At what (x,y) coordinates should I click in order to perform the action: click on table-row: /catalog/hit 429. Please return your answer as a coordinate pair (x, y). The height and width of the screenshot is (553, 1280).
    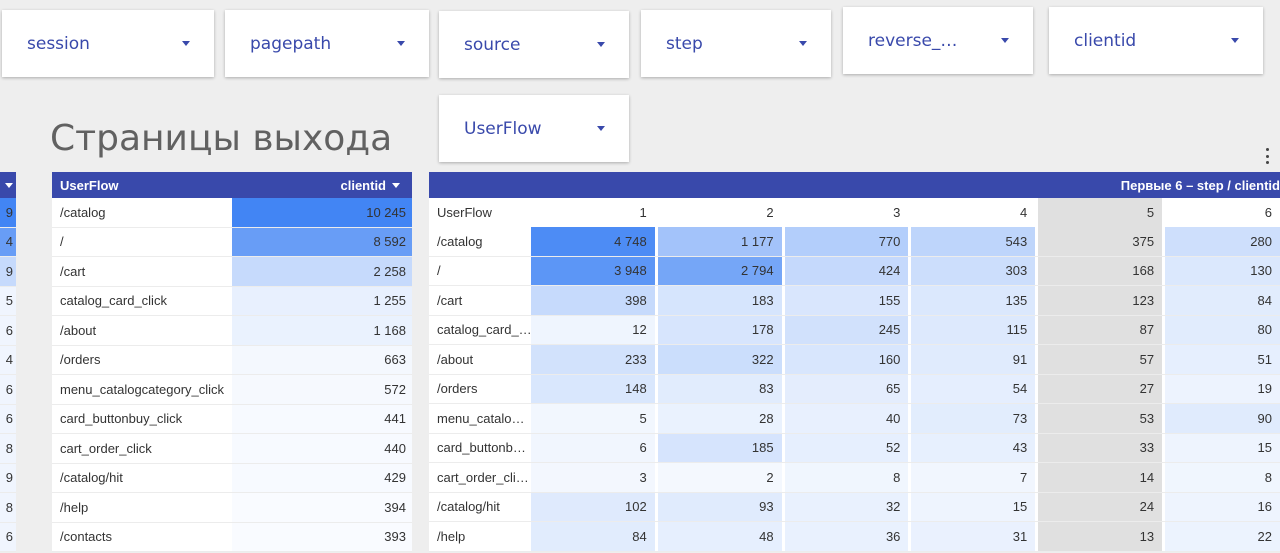
    Looking at the image, I should click on (232, 478).